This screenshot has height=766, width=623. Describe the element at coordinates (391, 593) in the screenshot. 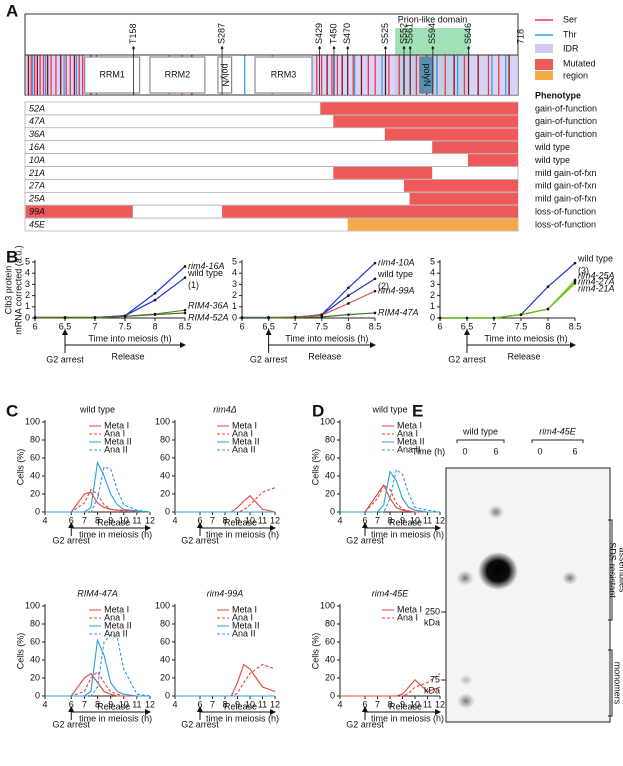

I see `chart-title: rim4-45E` at that location.